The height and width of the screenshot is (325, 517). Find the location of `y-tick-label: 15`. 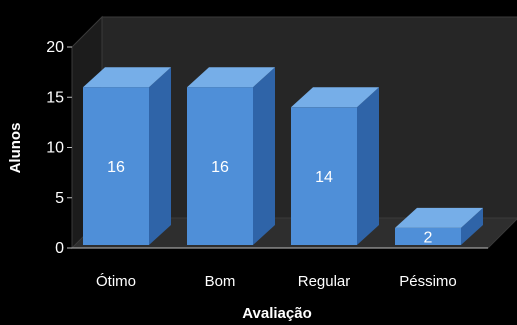

y-tick-label: 15 is located at coordinates (55, 97).